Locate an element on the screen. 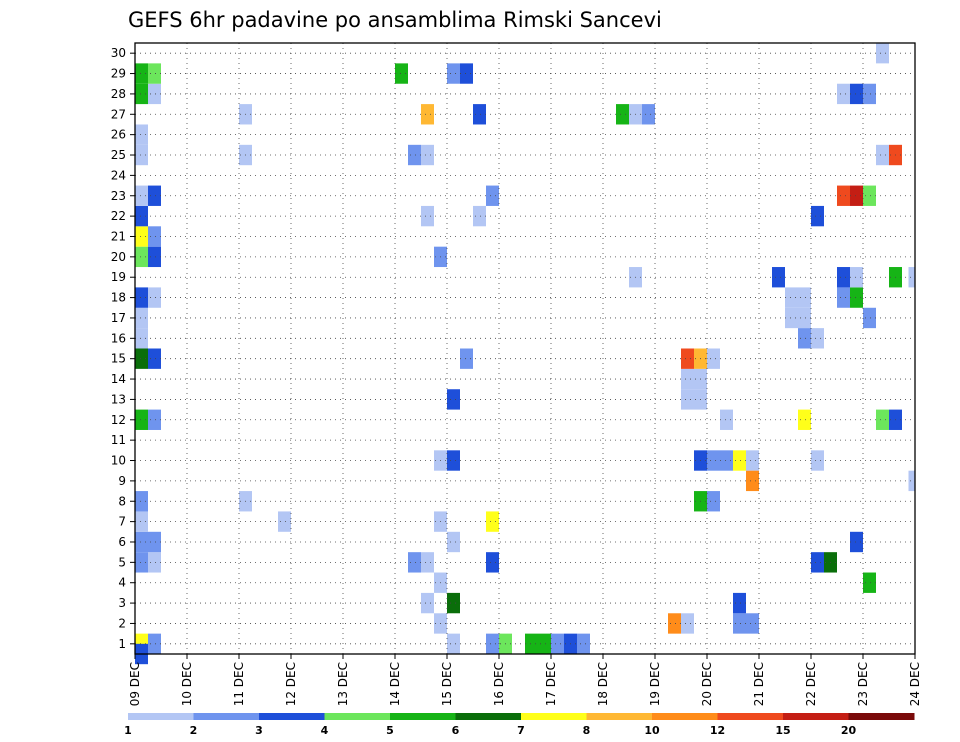  legend-tick-label: 5 is located at coordinates (390, 730).